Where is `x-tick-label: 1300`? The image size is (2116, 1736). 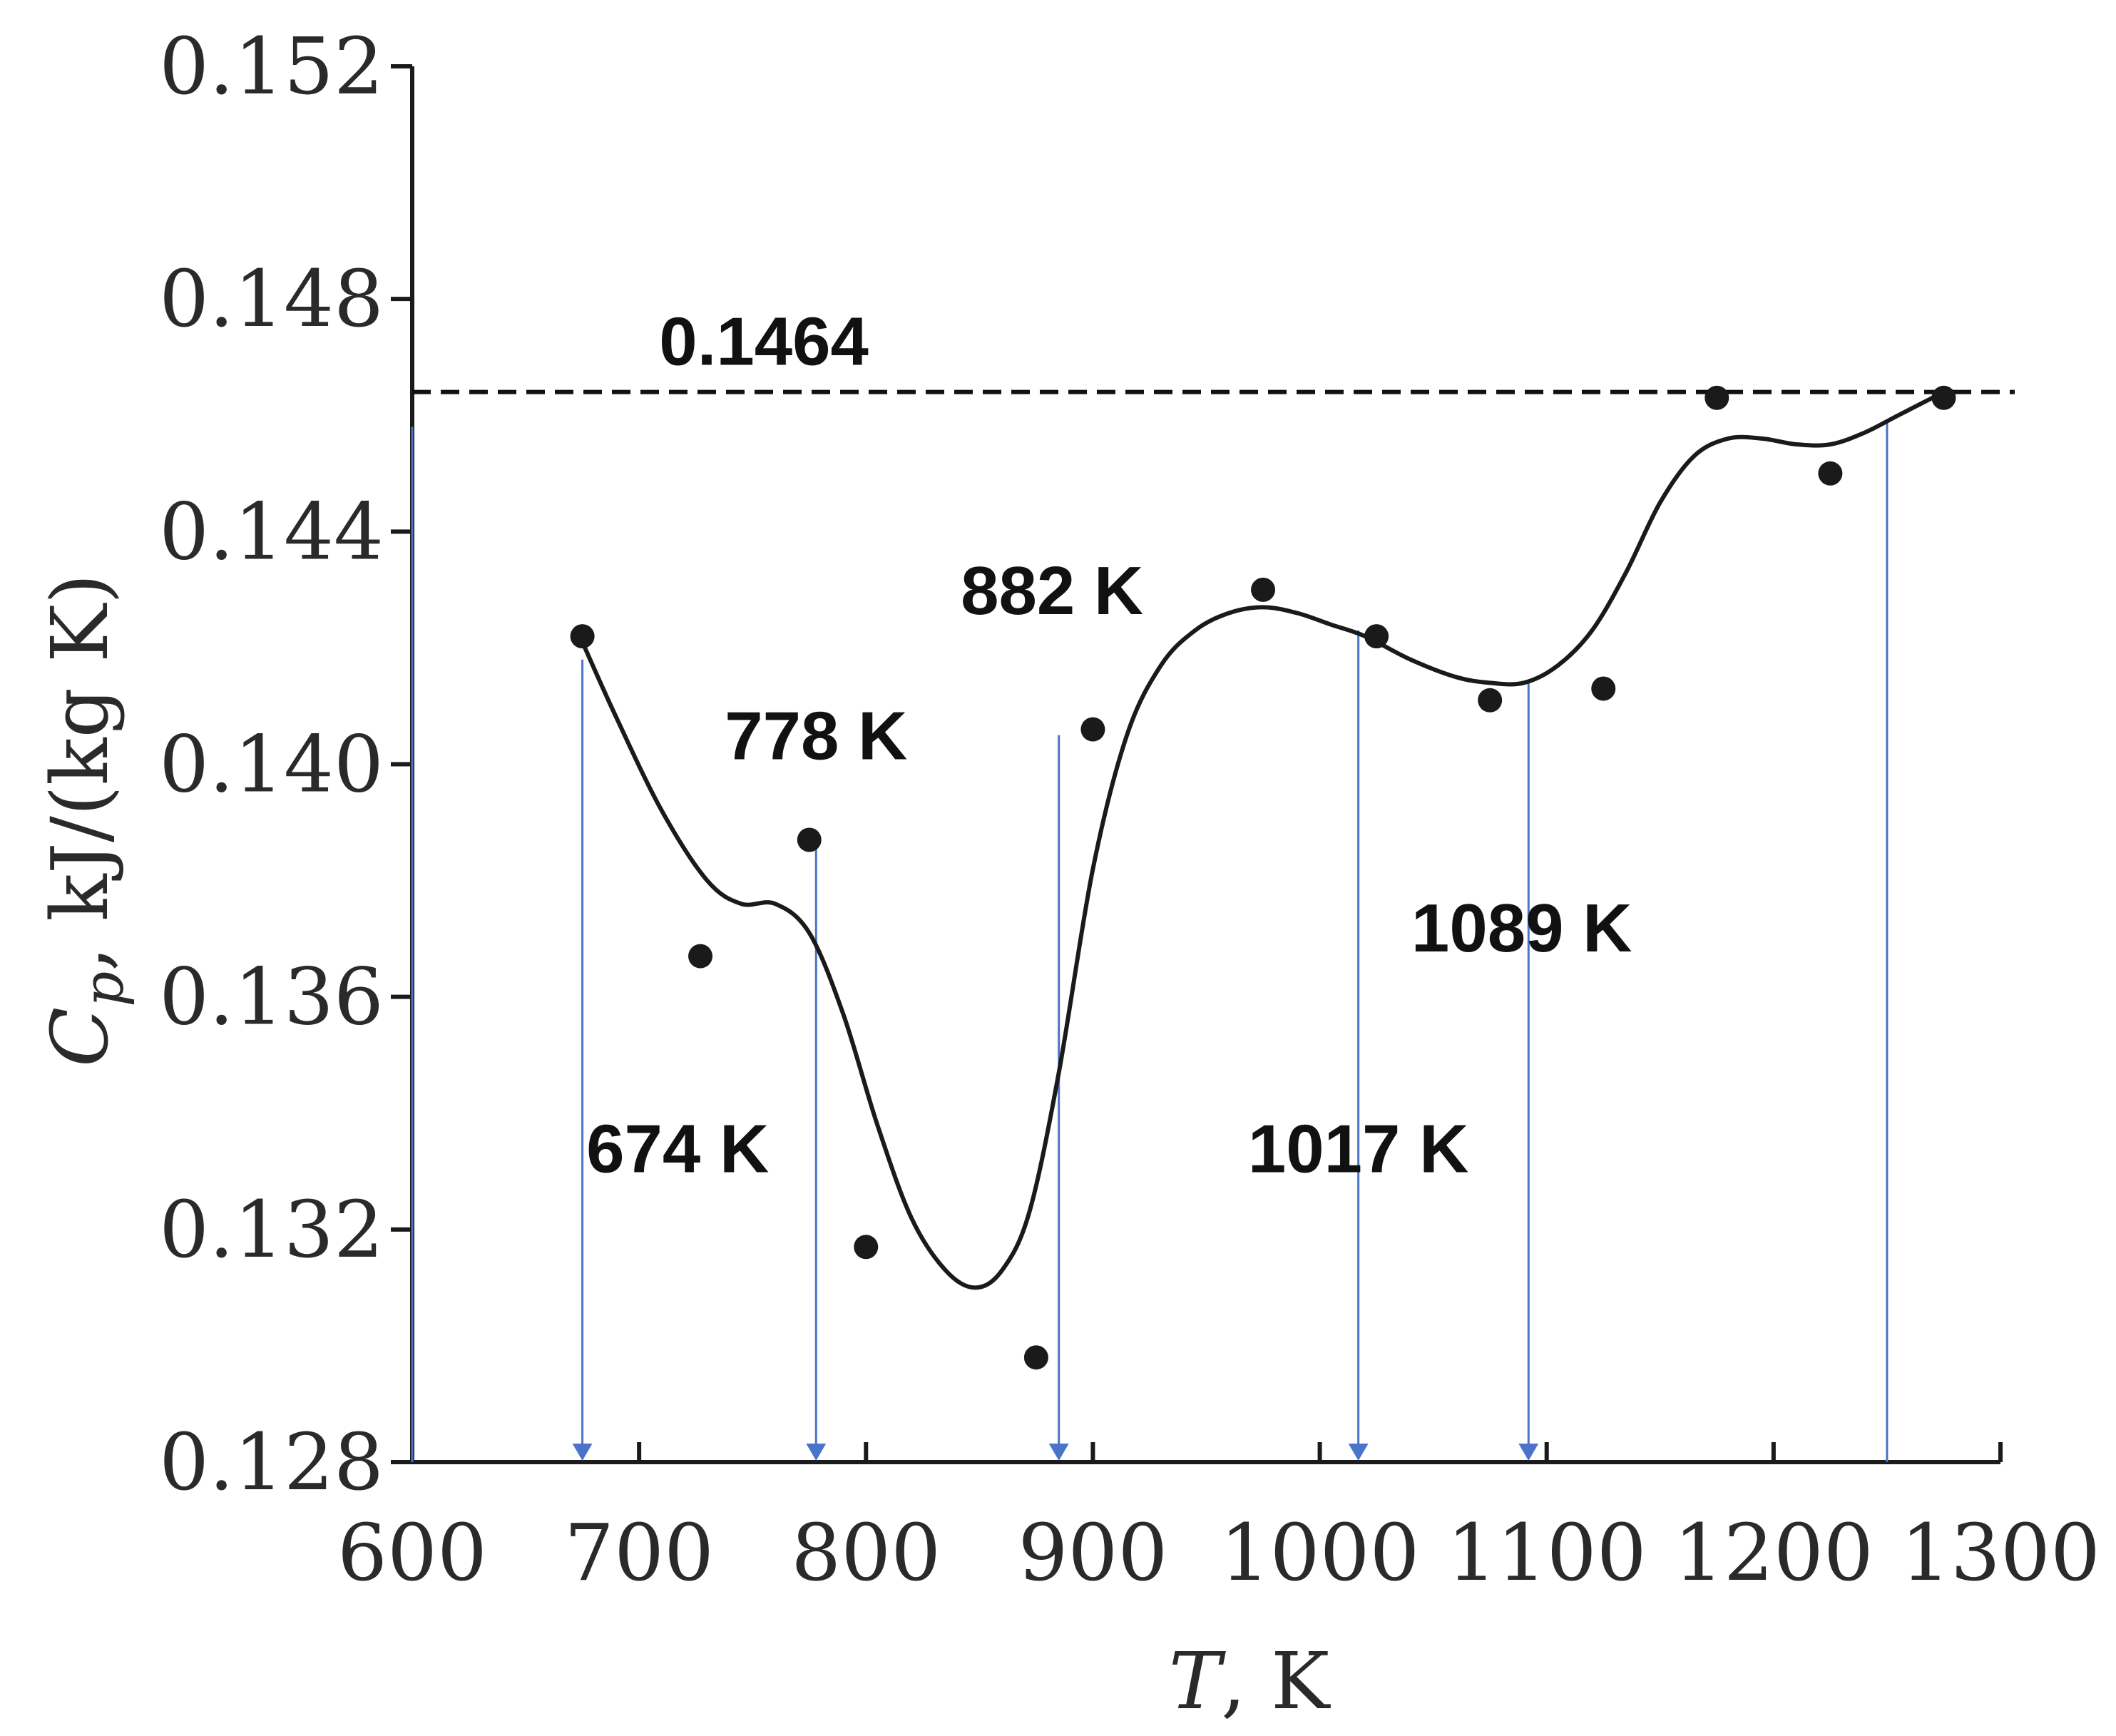
x-tick-label: 1300 is located at coordinates (2001, 1552).